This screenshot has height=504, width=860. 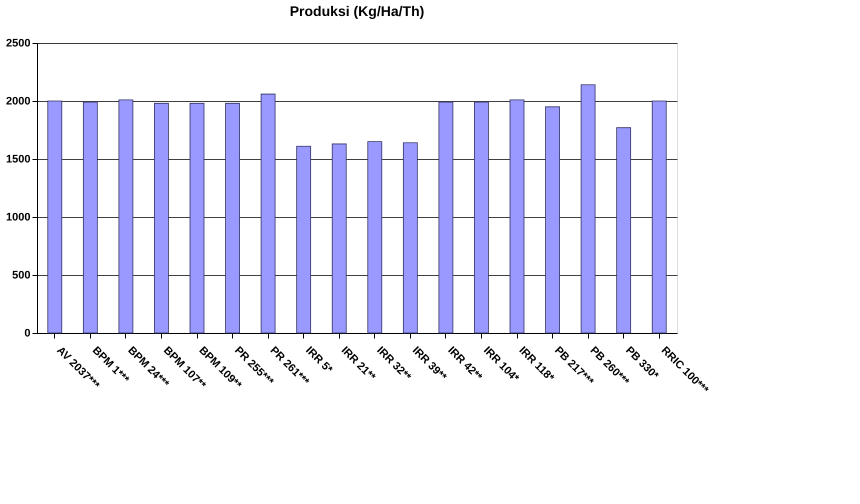 I want to click on y-tick-label: 1500, so click(x=18, y=160).